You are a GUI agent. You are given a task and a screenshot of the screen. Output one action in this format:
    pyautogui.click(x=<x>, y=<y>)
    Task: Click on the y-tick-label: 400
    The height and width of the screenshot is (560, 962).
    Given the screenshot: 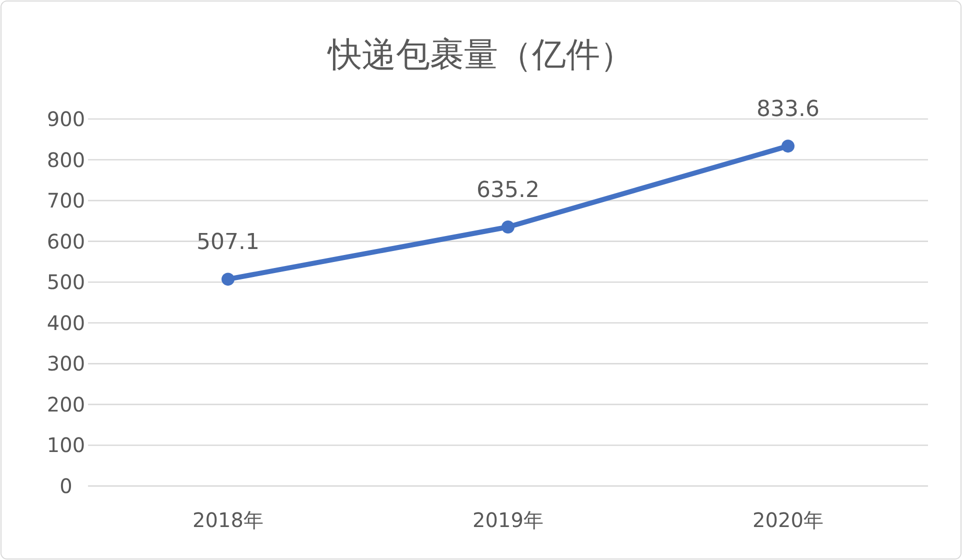 What is the action you would take?
    pyautogui.click(x=66, y=322)
    